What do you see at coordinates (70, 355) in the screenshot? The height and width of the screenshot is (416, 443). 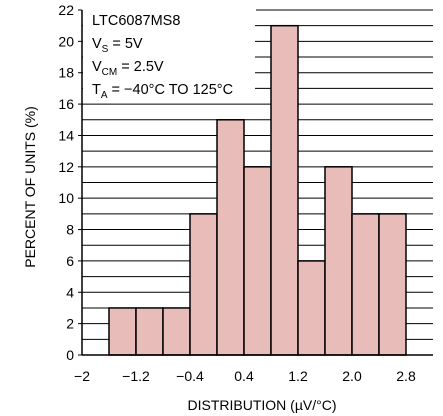 I see `y-tick-label: 0` at bounding box center [70, 355].